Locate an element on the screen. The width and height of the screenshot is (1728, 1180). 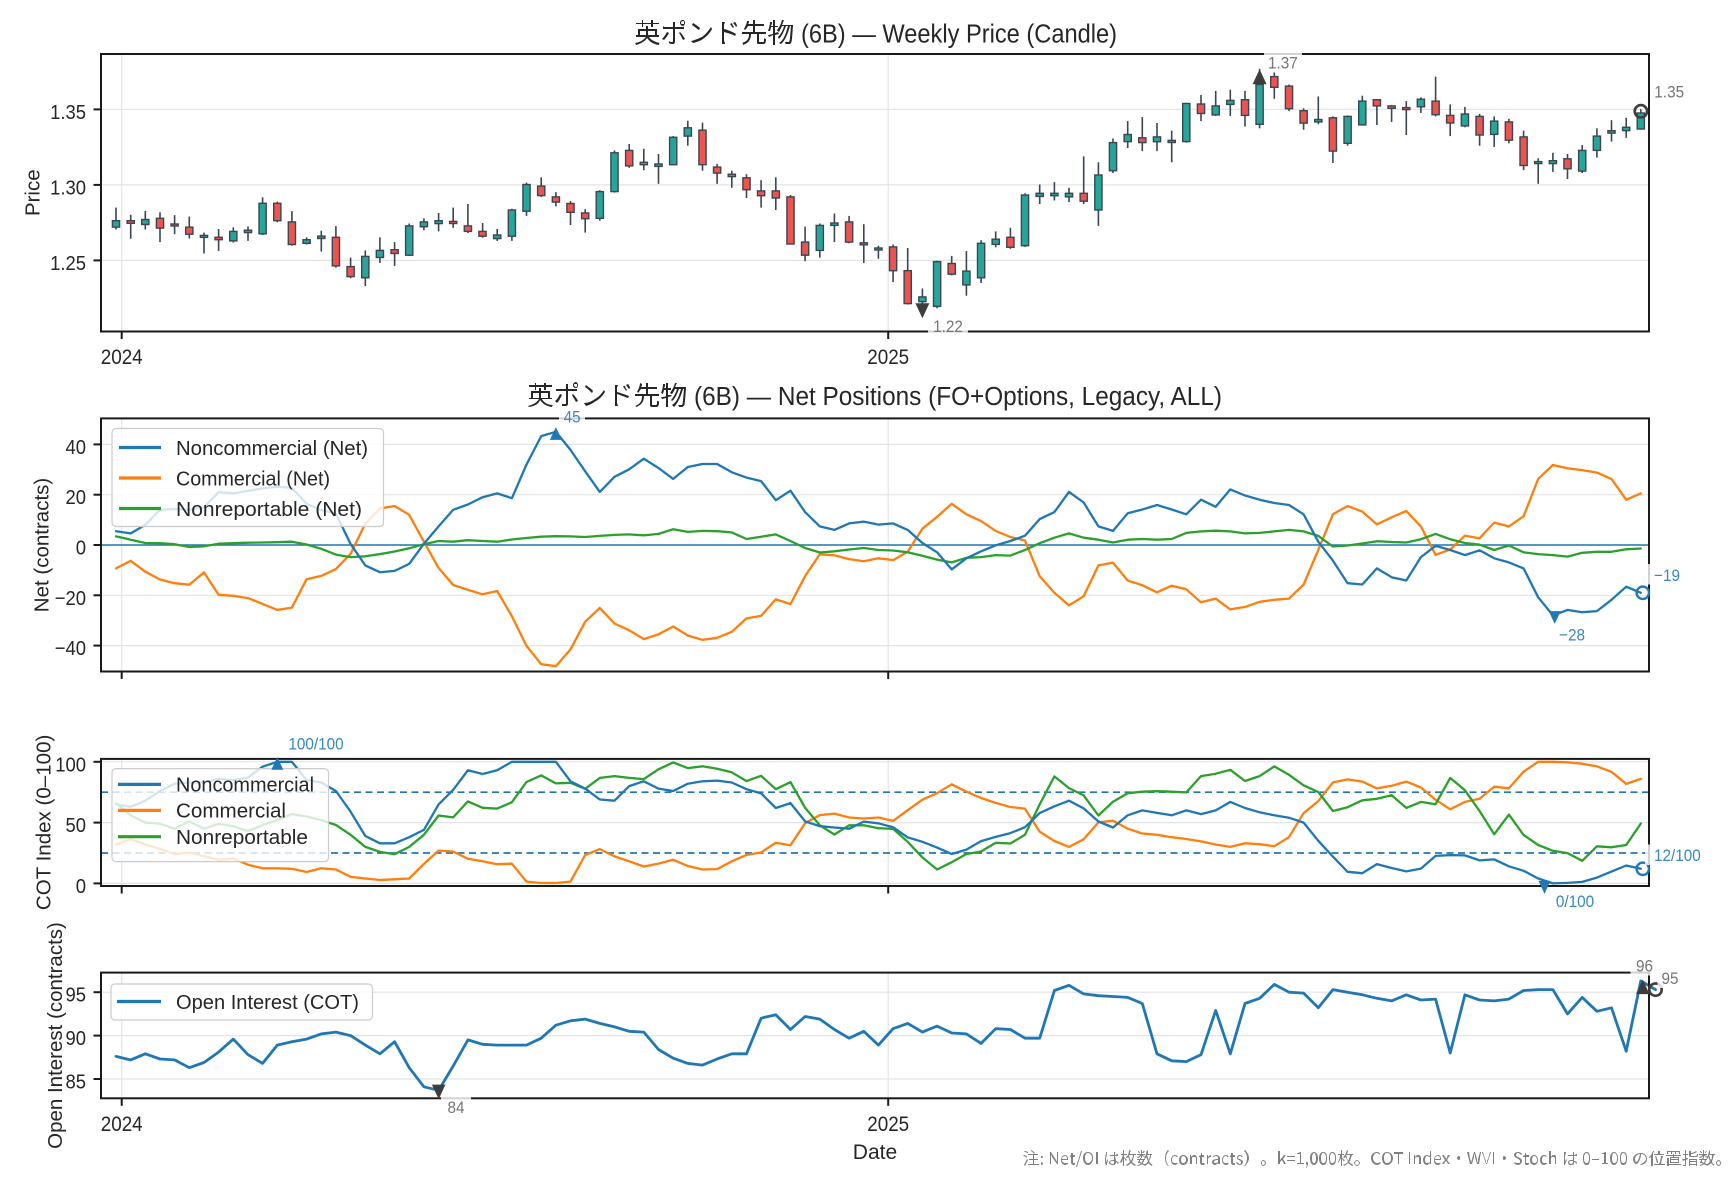
svg-text: Open Interest (COT) is located at coordinates (267, 1002).